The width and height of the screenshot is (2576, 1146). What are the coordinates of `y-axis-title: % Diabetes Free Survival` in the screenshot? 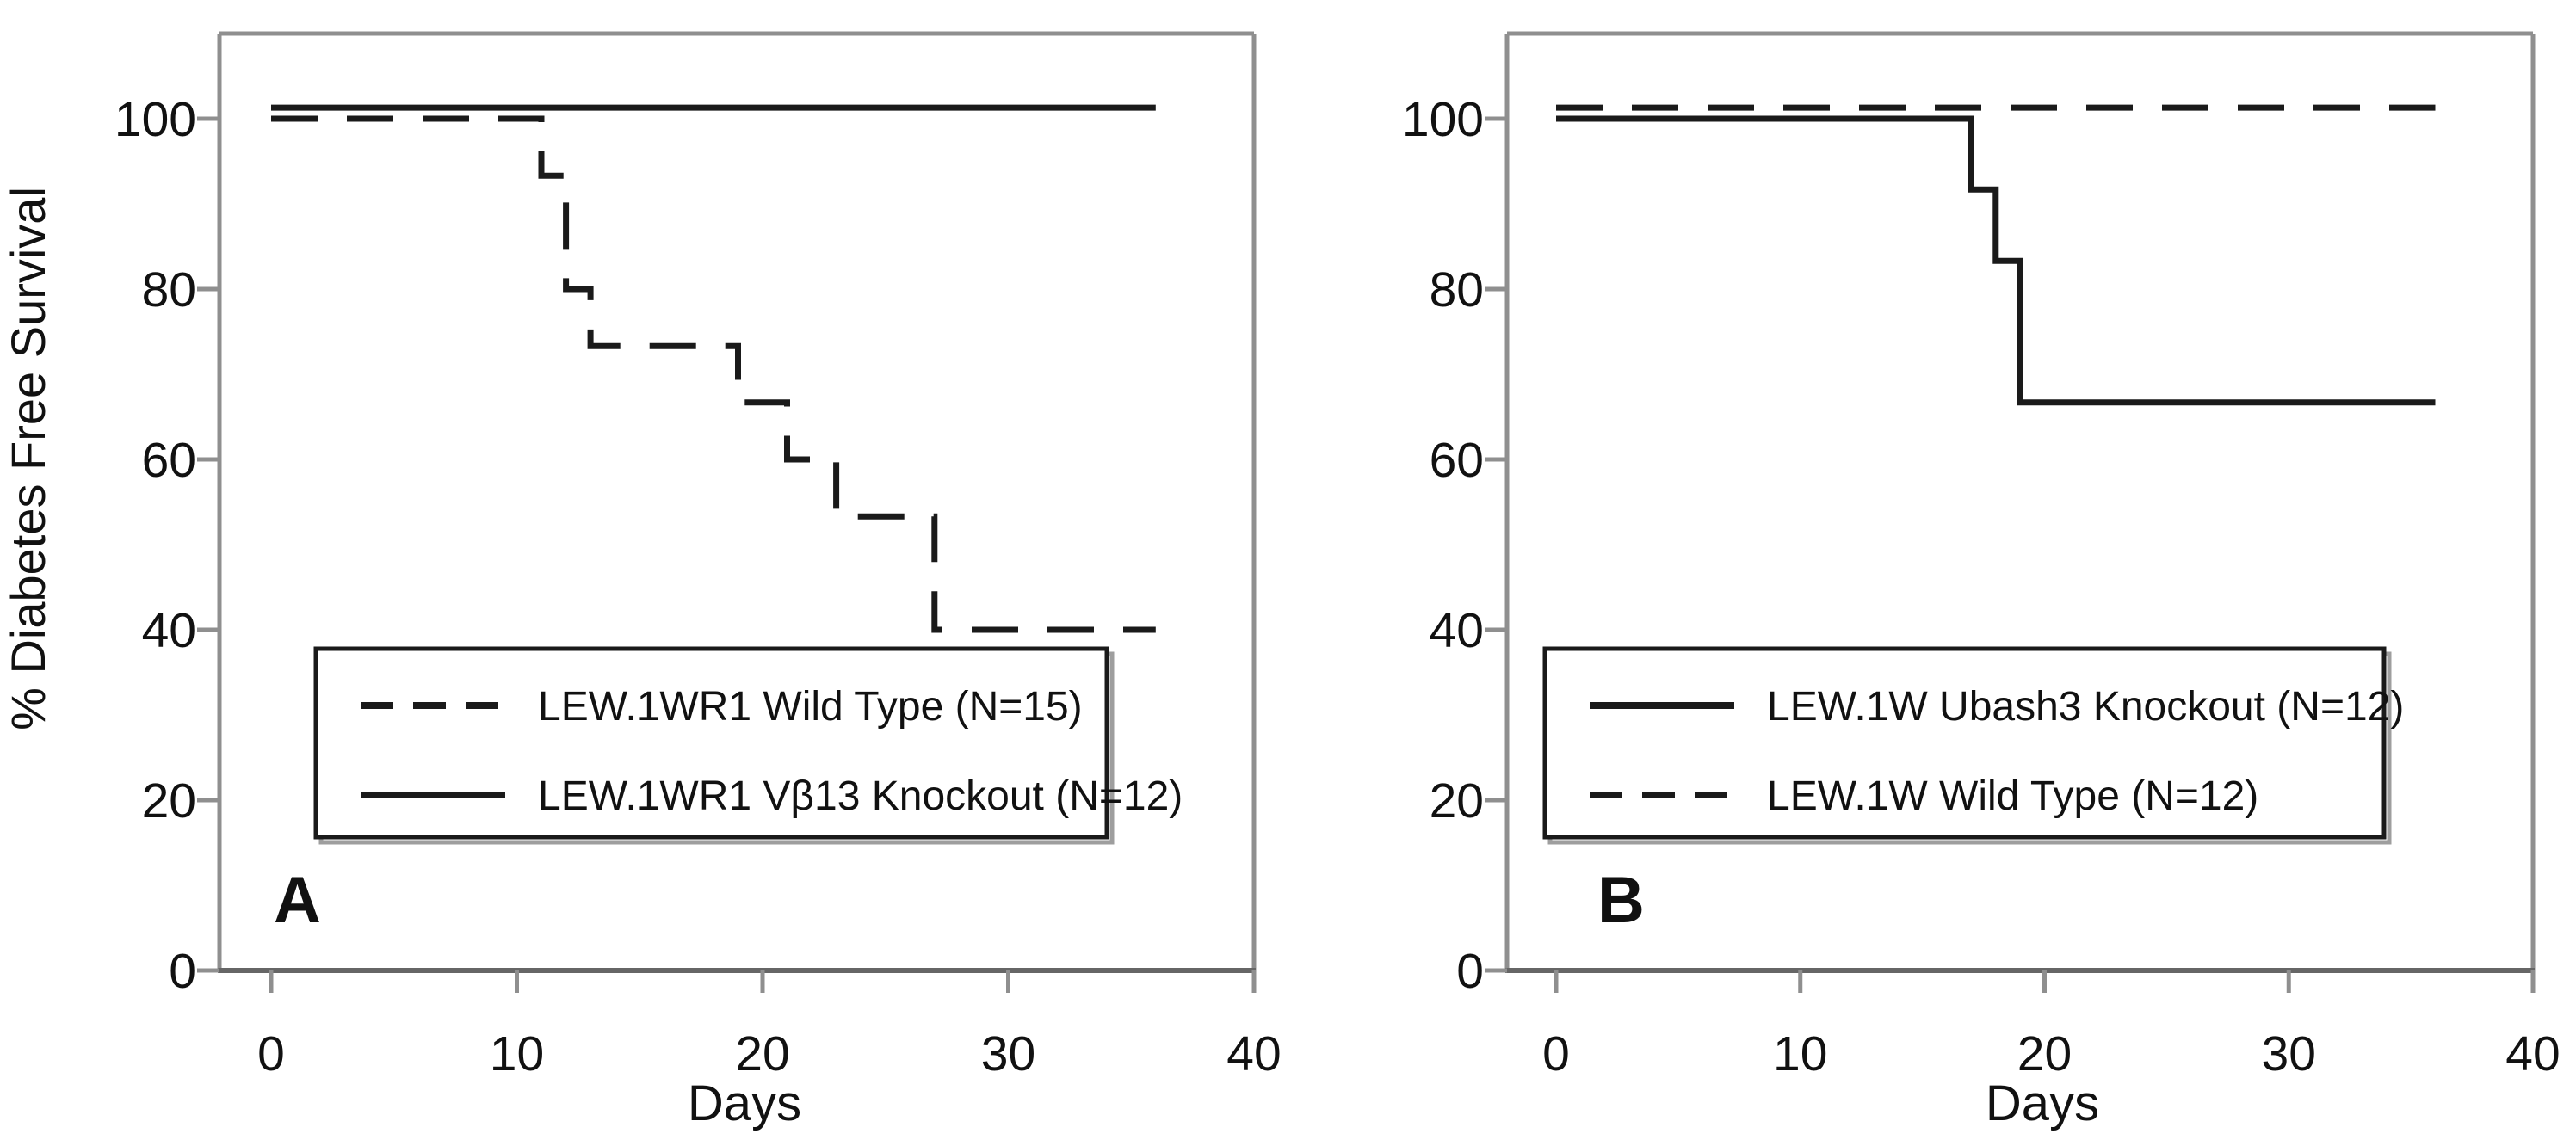 It's located at (28, 458).